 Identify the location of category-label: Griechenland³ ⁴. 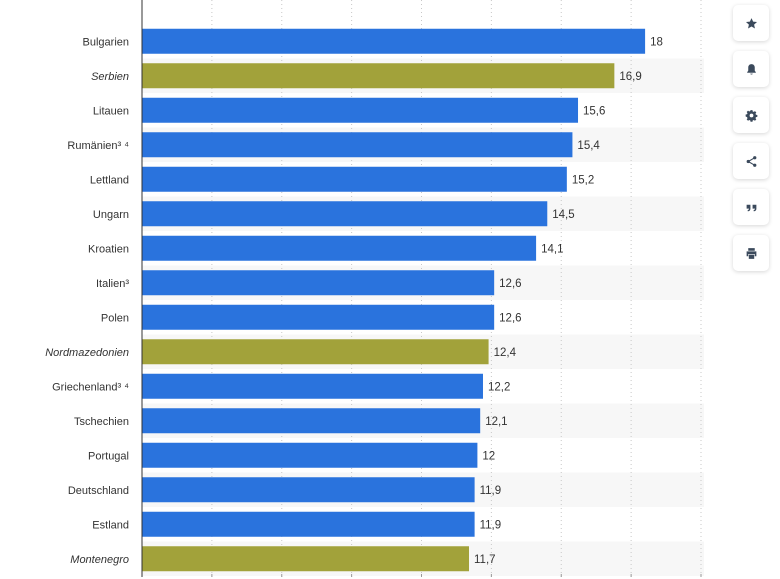
(90, 387).